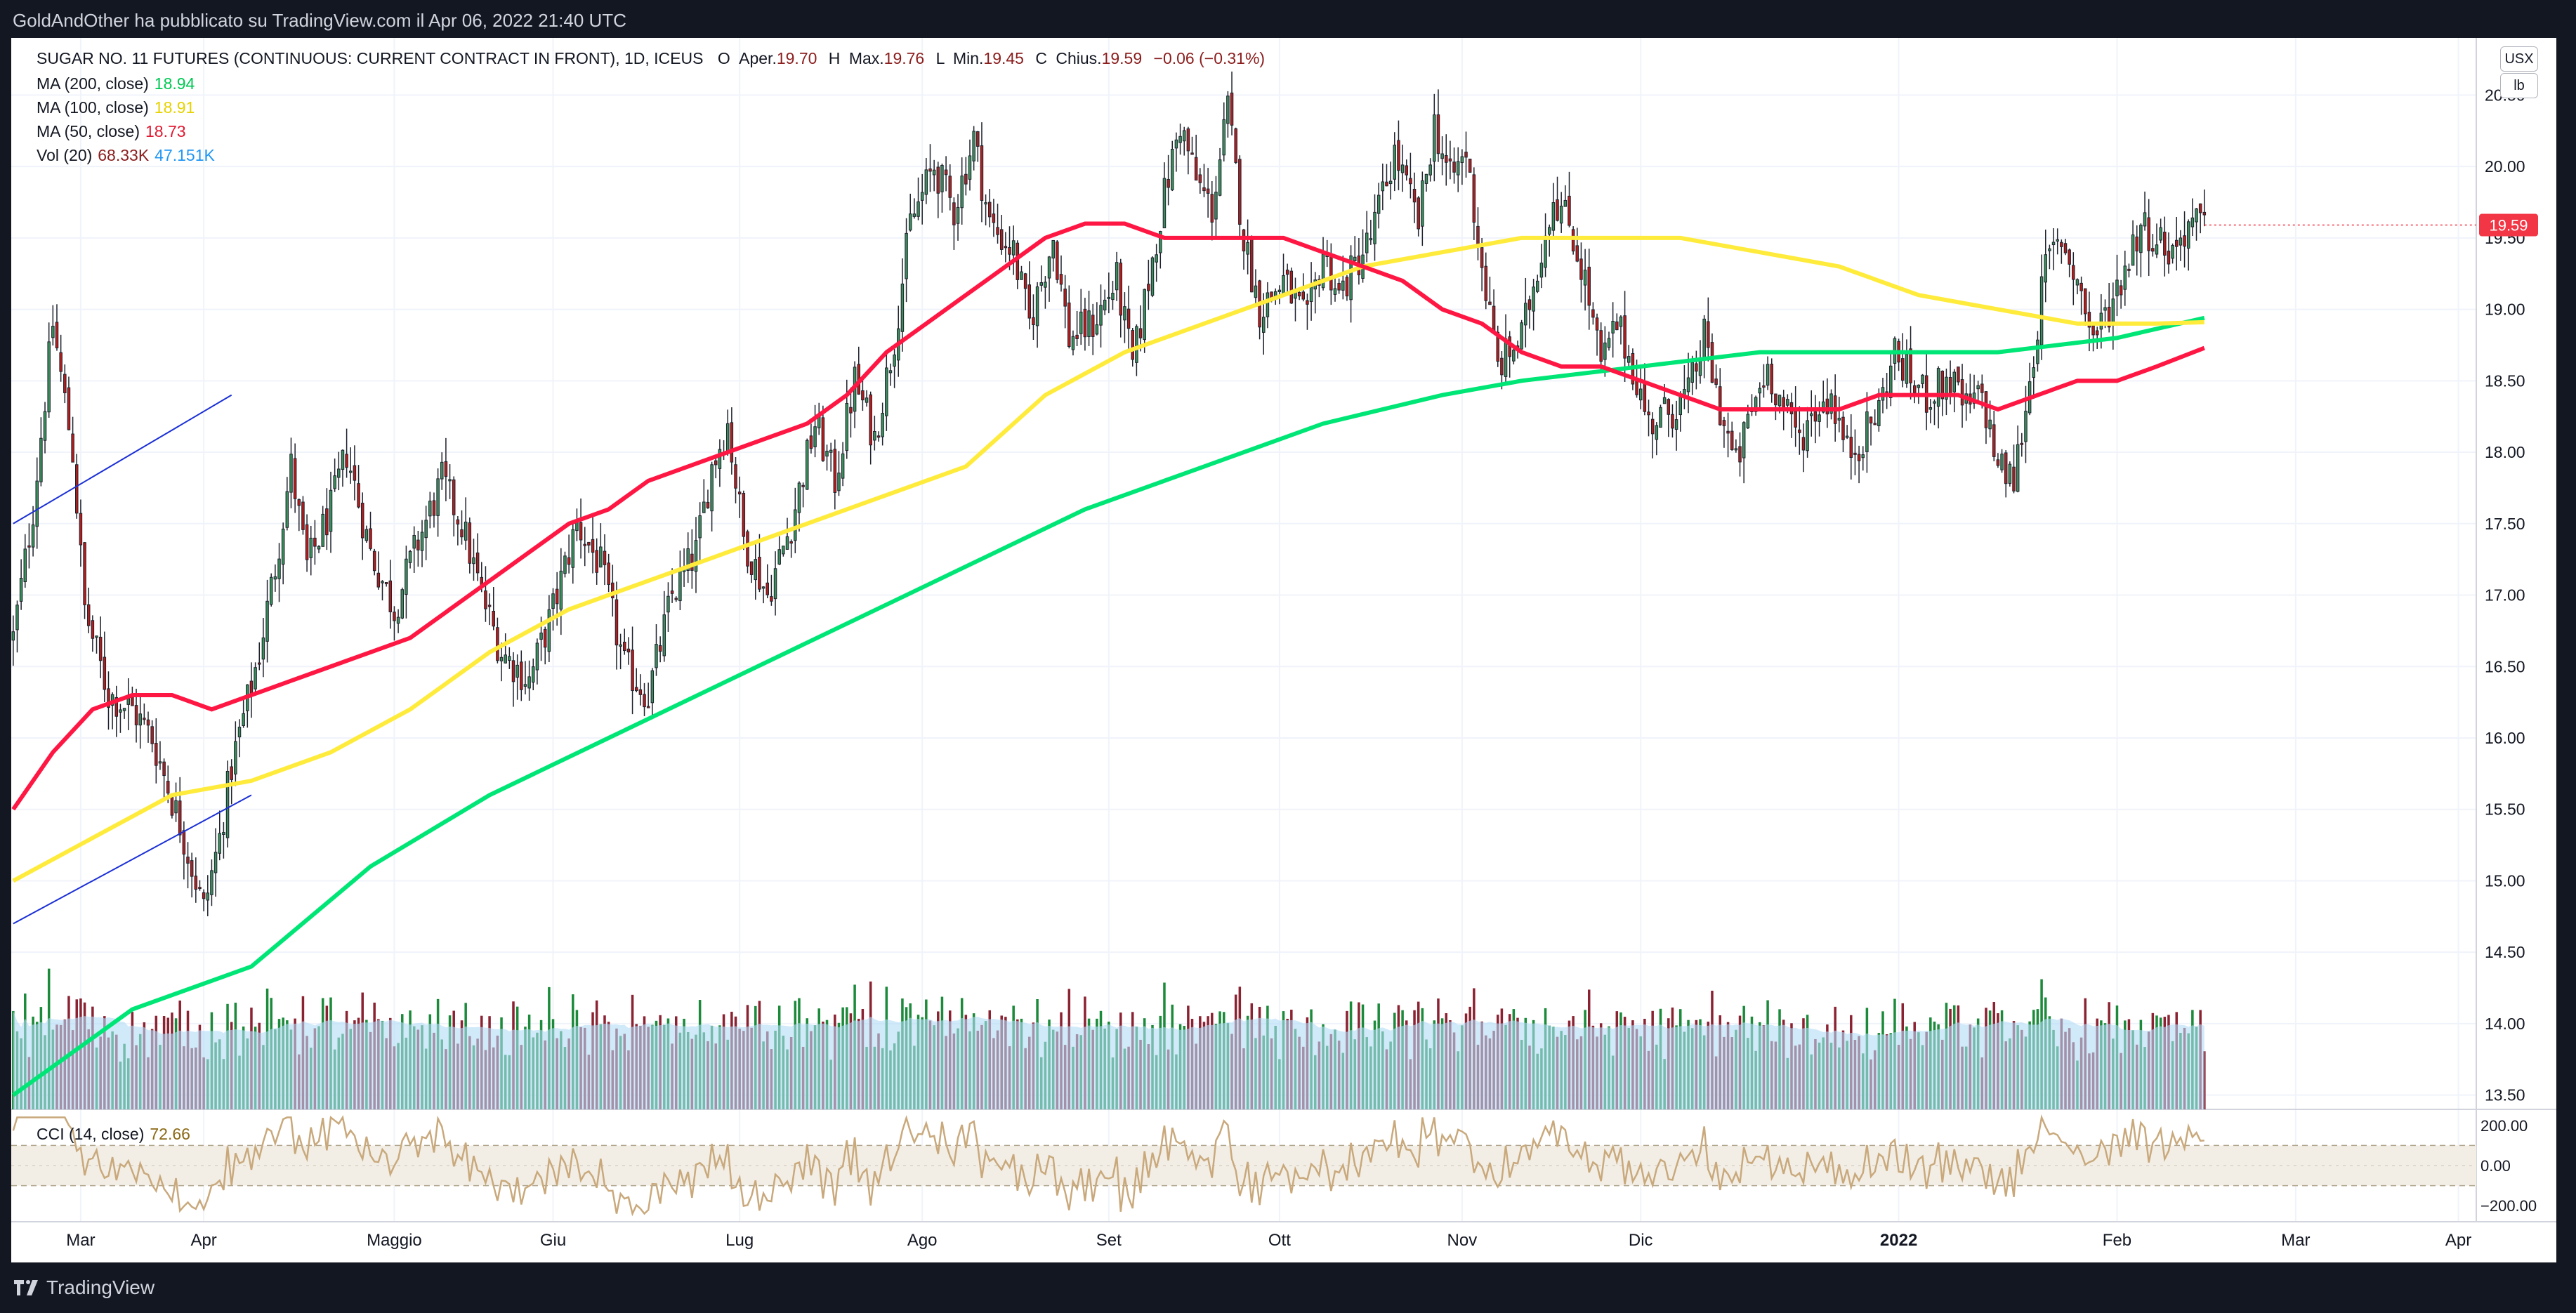  I want to click on legend-ma100: MA (100, close) 18.91, so click(116, 107).